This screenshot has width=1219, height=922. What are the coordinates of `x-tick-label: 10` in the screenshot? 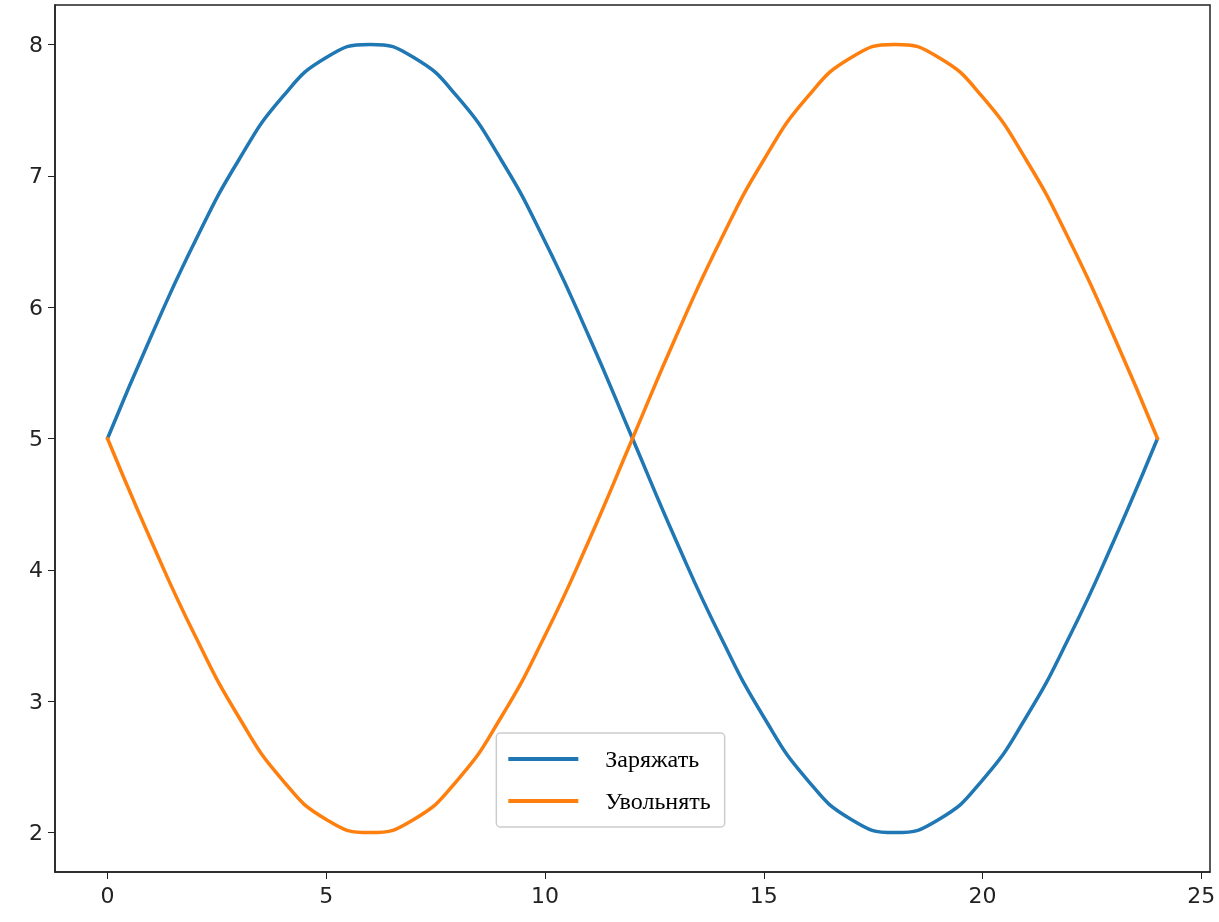 It's located at (545, 895).